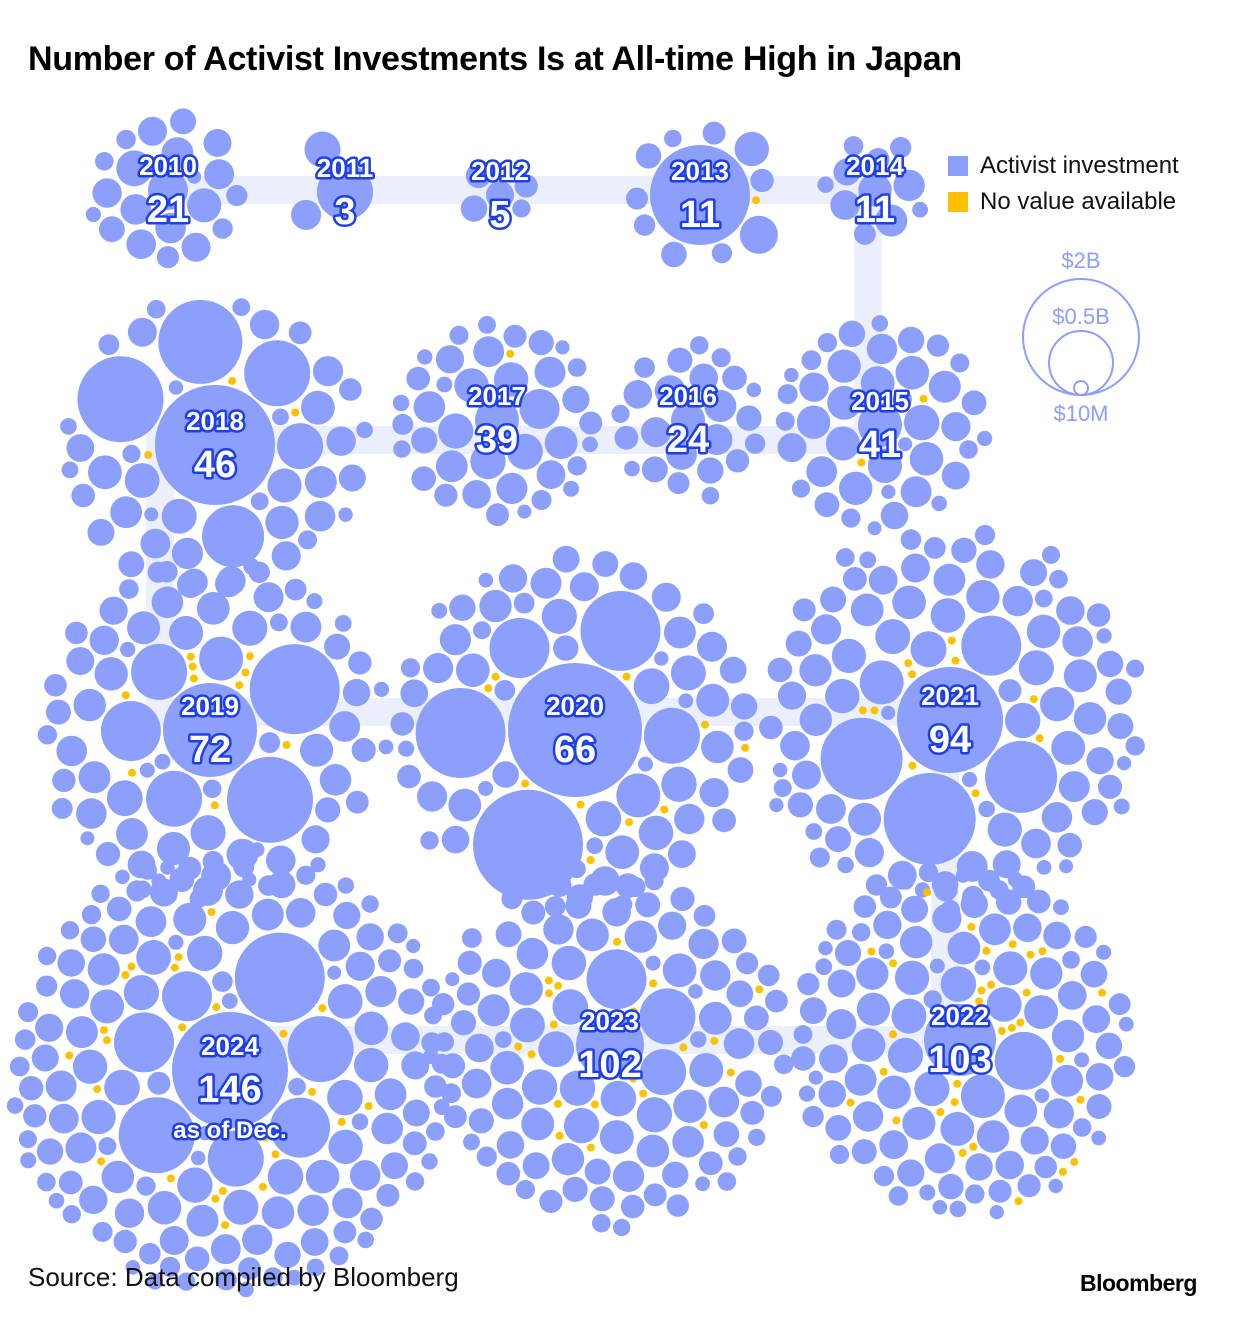  I want to click on count-label: 46, so click(215, 465).